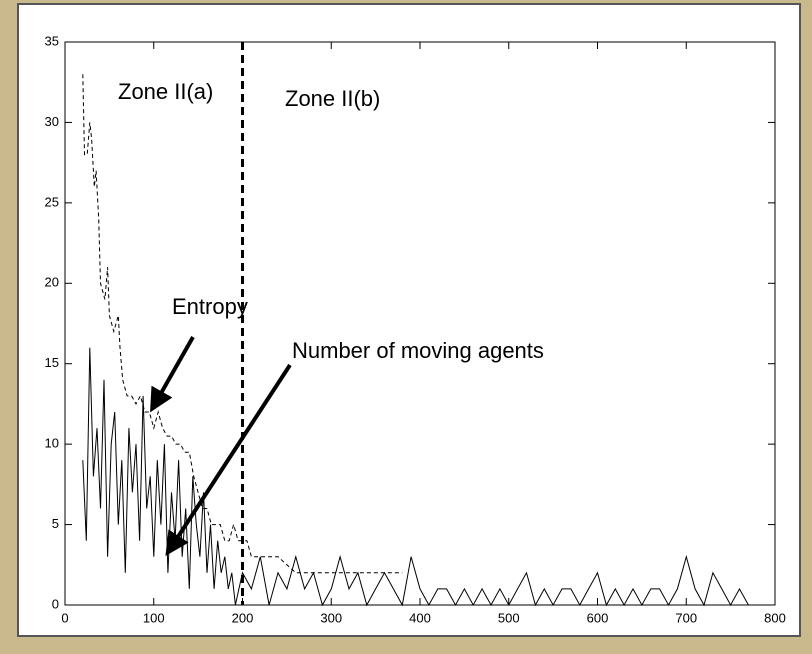 This screenshot has width=812, height=654. Describe the element at coordinates (210, 306) in the screenshot. I see `annotation: Entropy` at that location.